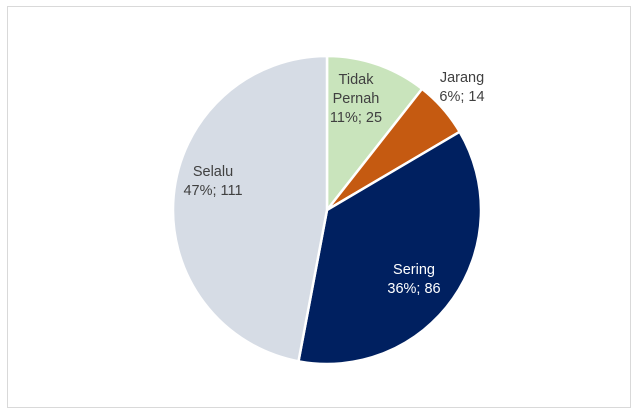  I want to click on data-label-selalu: Selalu 47%; 111, so click(212, 181).